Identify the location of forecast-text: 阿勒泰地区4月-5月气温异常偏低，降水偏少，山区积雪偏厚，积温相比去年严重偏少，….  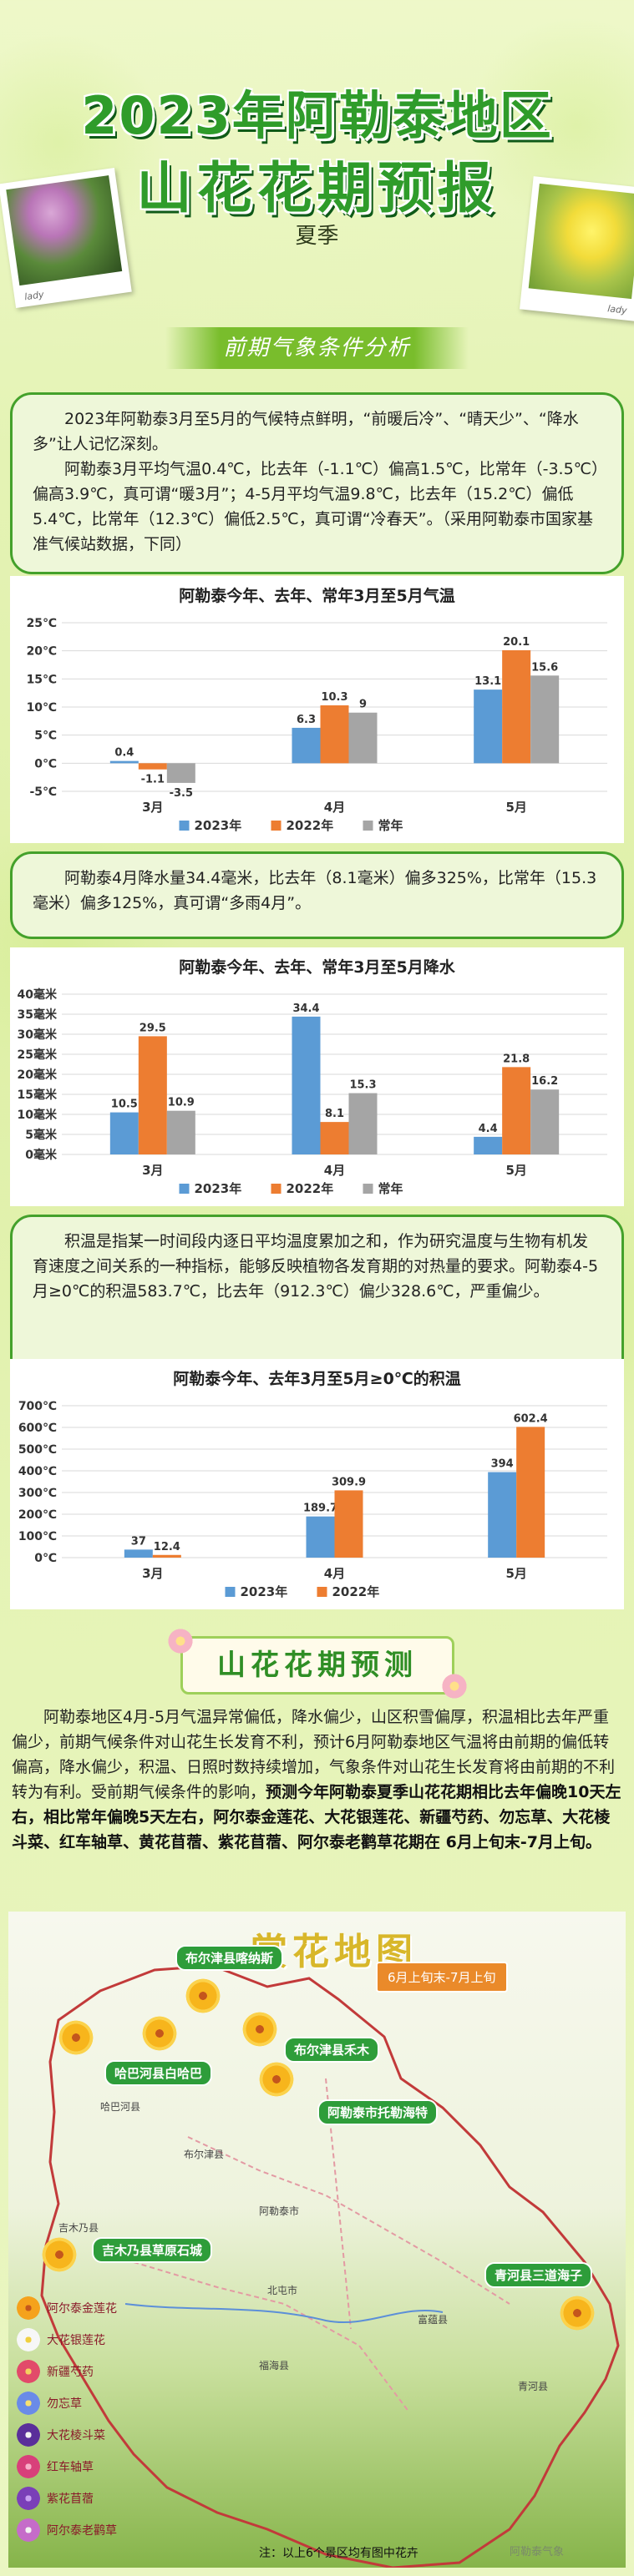
(318, 1780).